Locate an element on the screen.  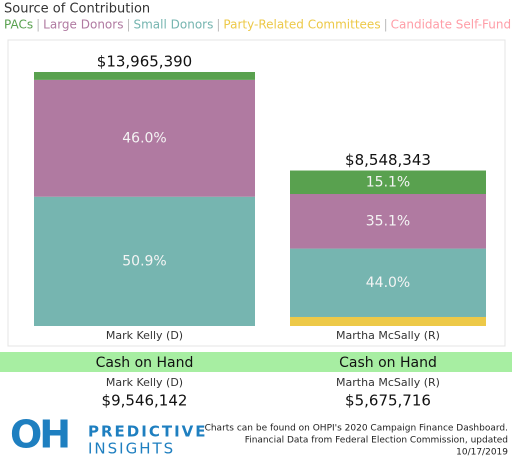
data-label: 15.1% is located at coordinates (388, 182).